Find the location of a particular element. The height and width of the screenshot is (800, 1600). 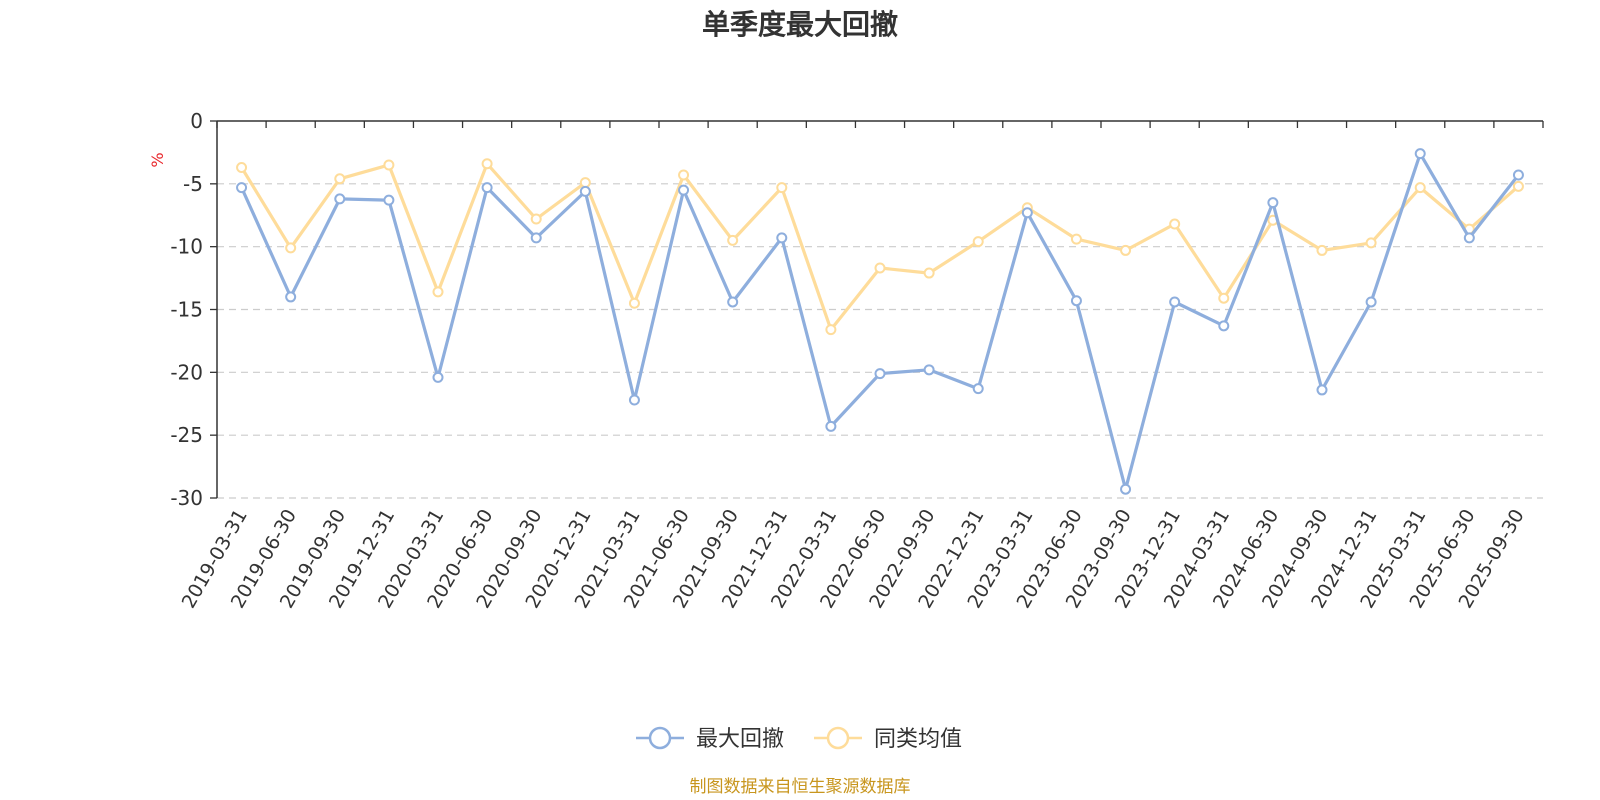

legend-label-peer-average: 同类均值 is located at coordinates (918, 739).